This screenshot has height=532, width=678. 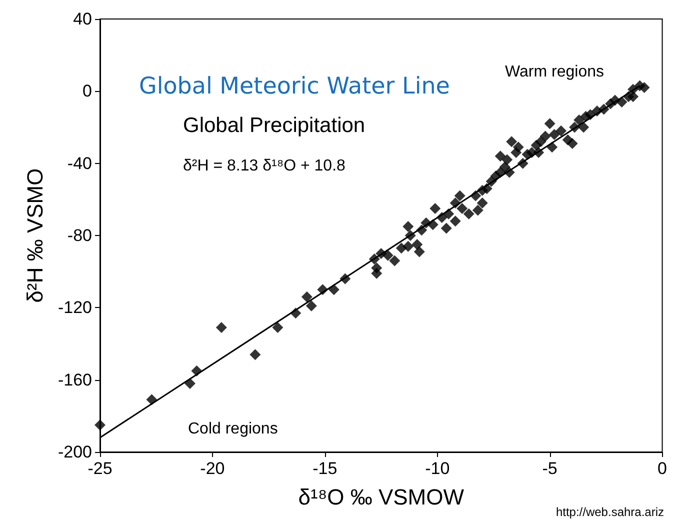 What do you see at coordinates (294, 87) in the screenshot?
I see `text: Global Meteoric Water Line` at bounding box center [294, 87].